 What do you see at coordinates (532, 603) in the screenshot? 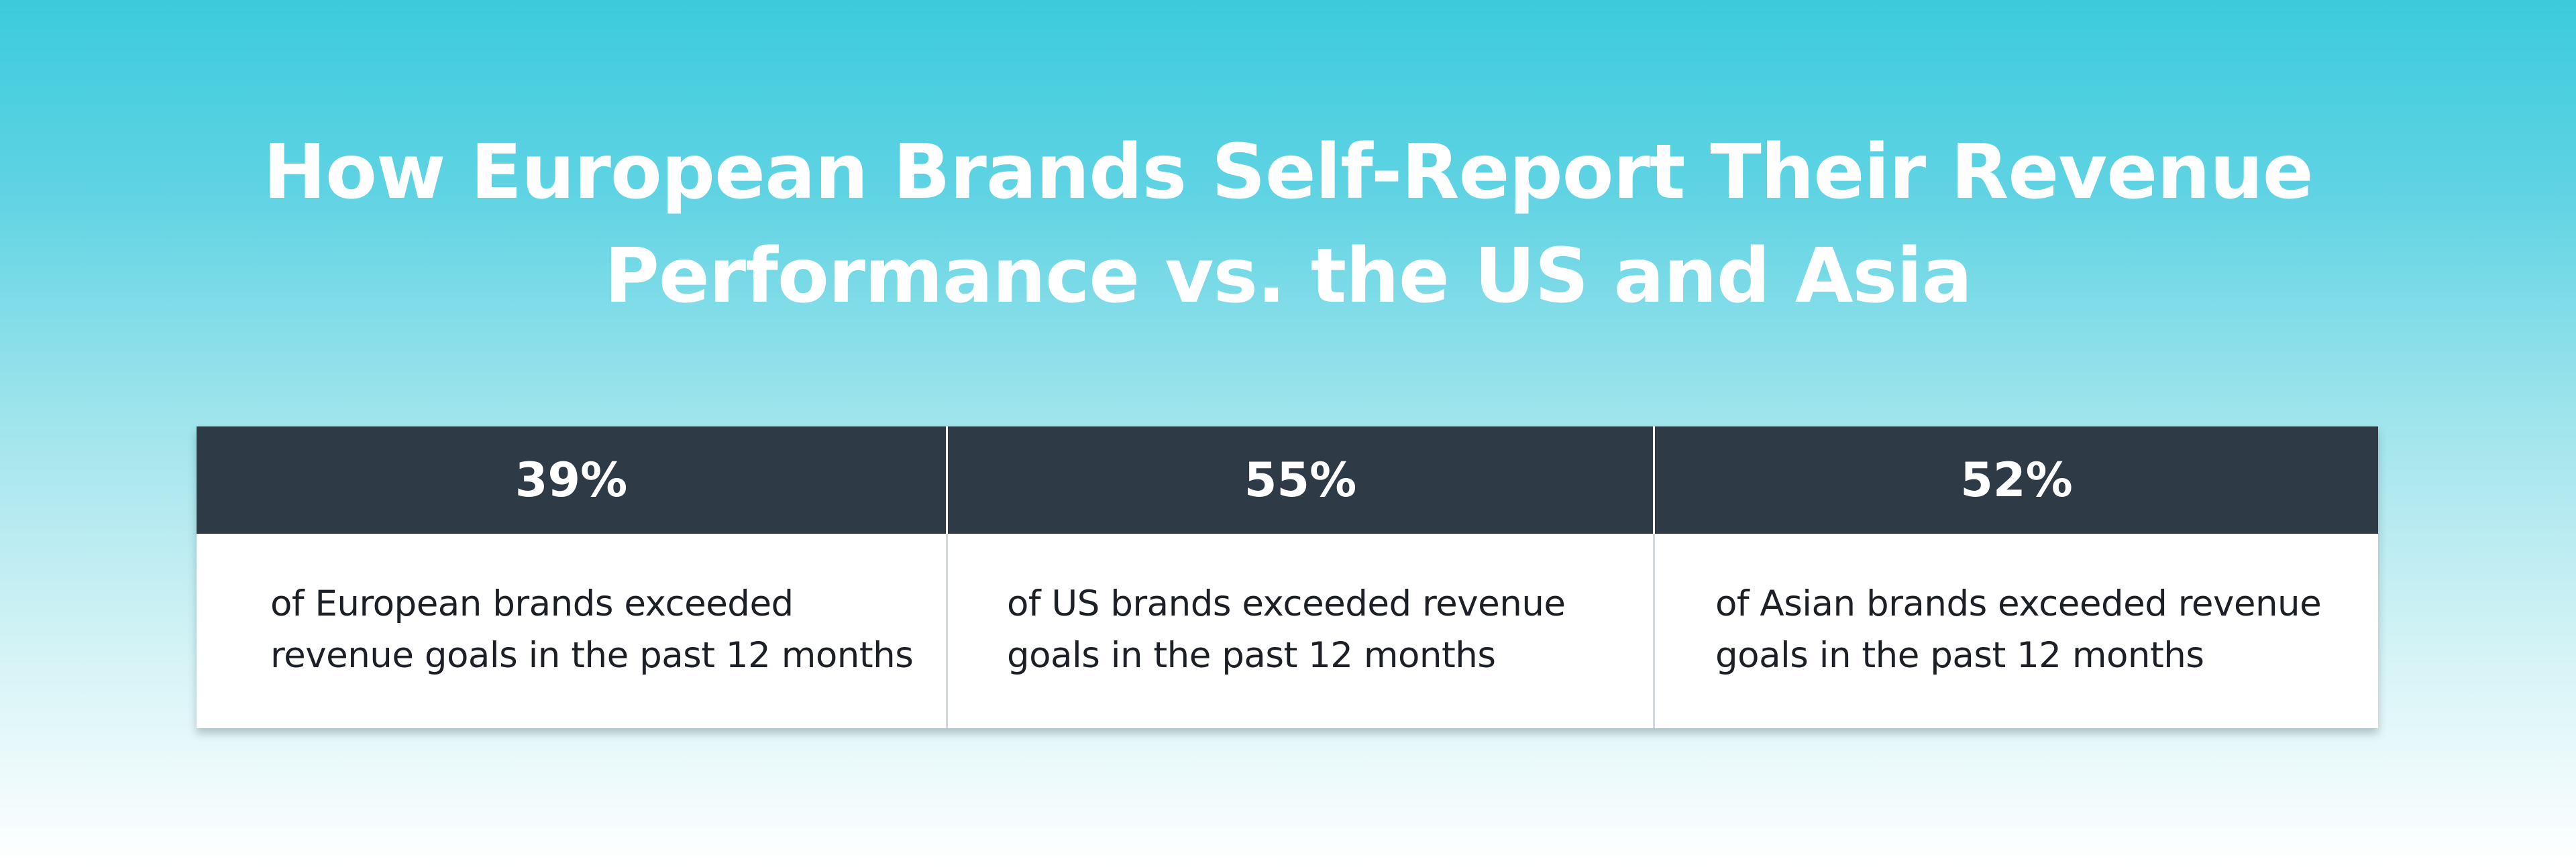
I see `stat-description-europe-line-1: of European brands exceeded` at bounding box center [532, 603].